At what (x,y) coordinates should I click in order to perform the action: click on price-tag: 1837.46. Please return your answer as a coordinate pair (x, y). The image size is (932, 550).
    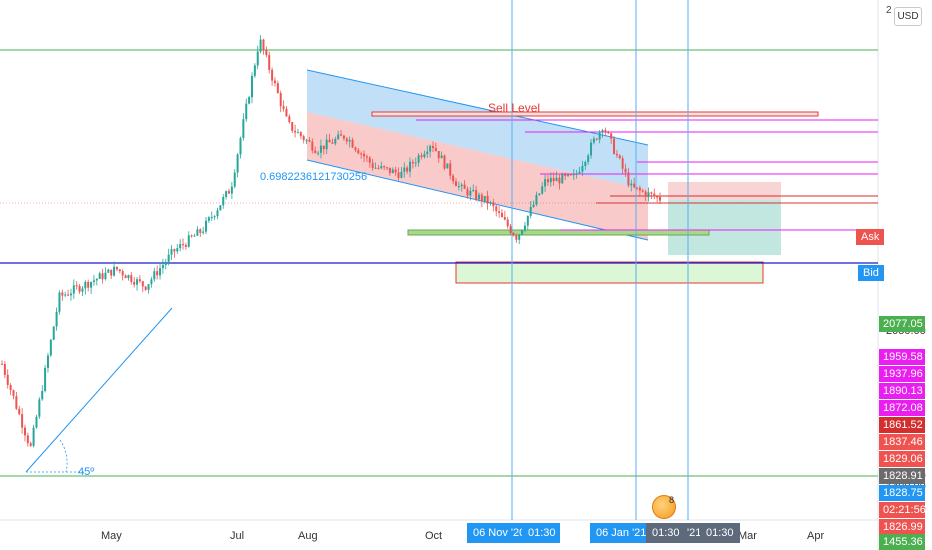
    Looking at the image, I should click on (902, 441).